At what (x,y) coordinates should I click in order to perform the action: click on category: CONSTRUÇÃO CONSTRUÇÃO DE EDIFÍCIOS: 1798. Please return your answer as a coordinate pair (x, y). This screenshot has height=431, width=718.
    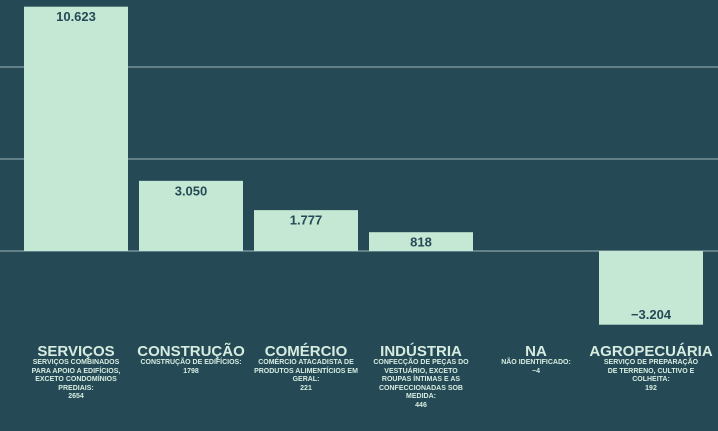
    Looking at the image, I should click on (191, 359).